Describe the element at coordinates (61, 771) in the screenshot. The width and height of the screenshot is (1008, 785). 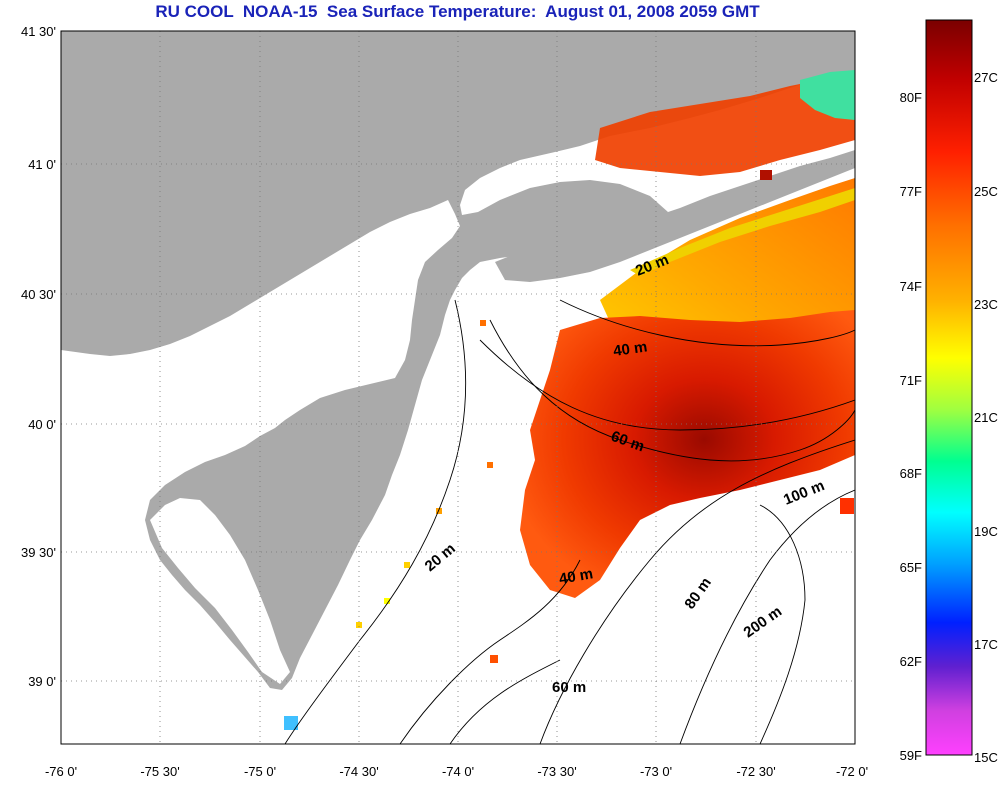
I see `longitude-label: -76 0'` at that location.